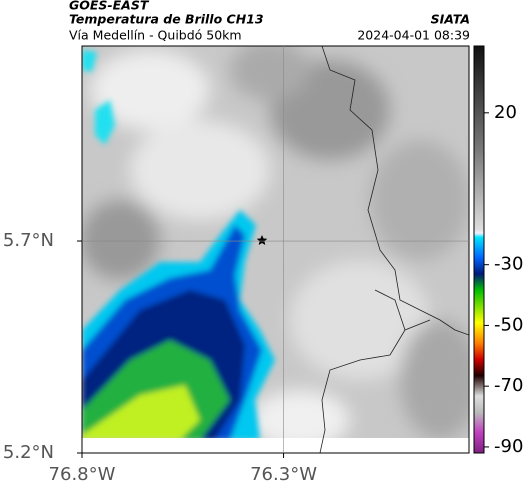 The image size is (526, 491). What do you see at coordinates (508, 446) in the screenshot?
I see `colorbar-tick-label: -90` at bounding box center [508, 446].